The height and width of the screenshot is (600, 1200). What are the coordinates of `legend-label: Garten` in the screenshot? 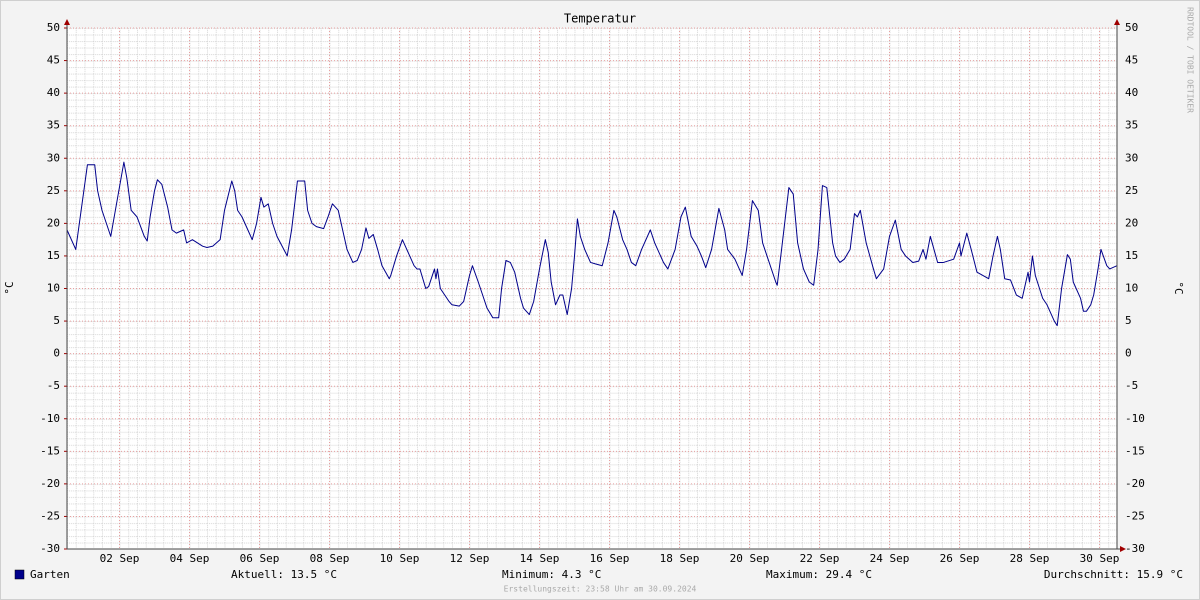 It's located at (50, 574).